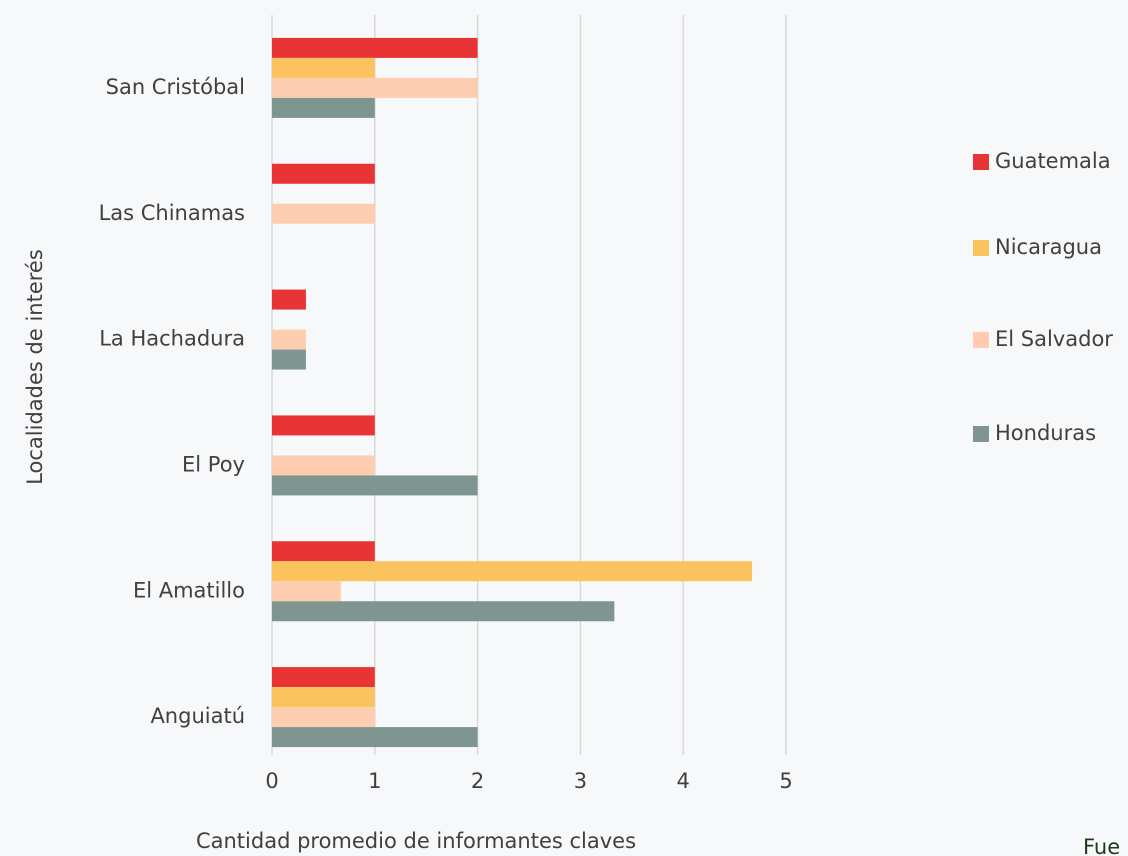 The image size is (1128, 856). What do you see at coordinates (374, 781) in the screenshot?
I see `x-tick-label: 1` at bounding box center [374, 781].